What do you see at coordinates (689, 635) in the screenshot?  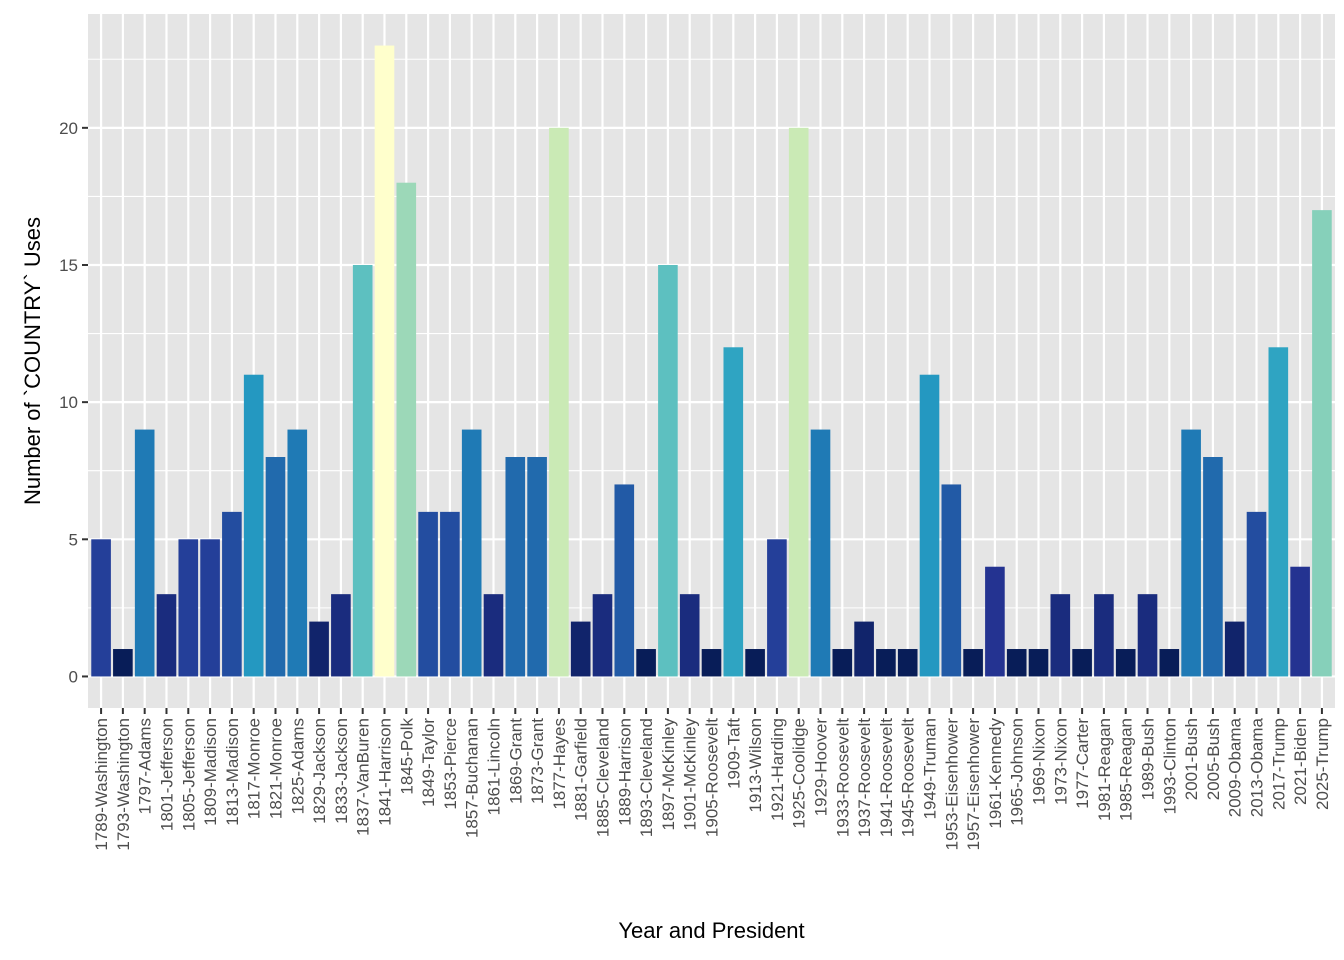 I see `bar-1901-mckinley` at bounding box center [689, 635].